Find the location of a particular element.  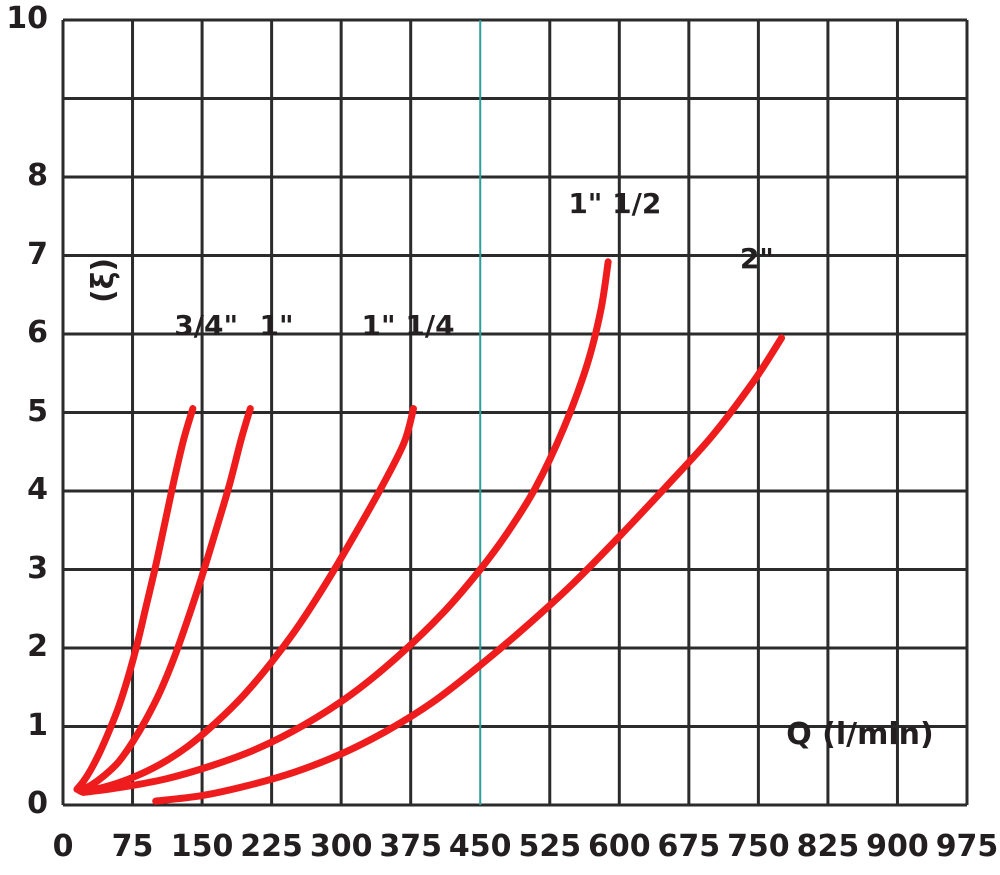

y-axis-tick-label: 7 is located at coordinates (37, 254).